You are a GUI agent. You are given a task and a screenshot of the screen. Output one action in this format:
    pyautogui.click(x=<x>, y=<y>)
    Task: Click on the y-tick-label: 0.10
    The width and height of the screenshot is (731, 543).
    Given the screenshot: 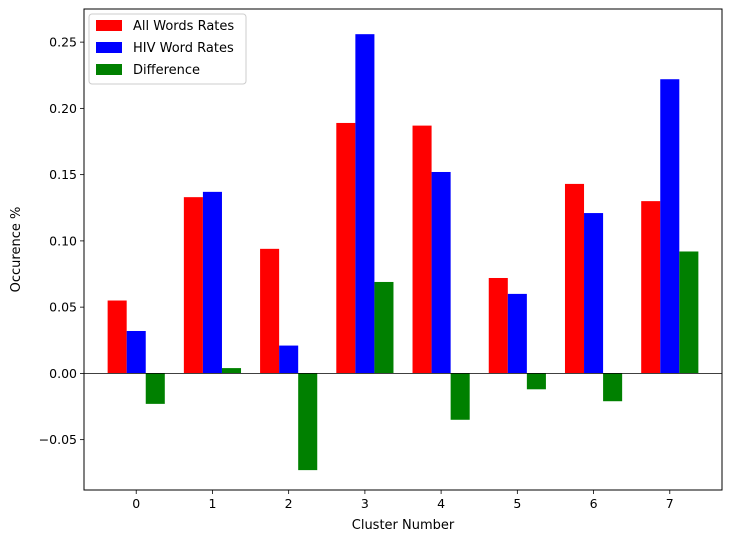 What is the action you would take?
    pyautogui.click(x=63, y=240)
    